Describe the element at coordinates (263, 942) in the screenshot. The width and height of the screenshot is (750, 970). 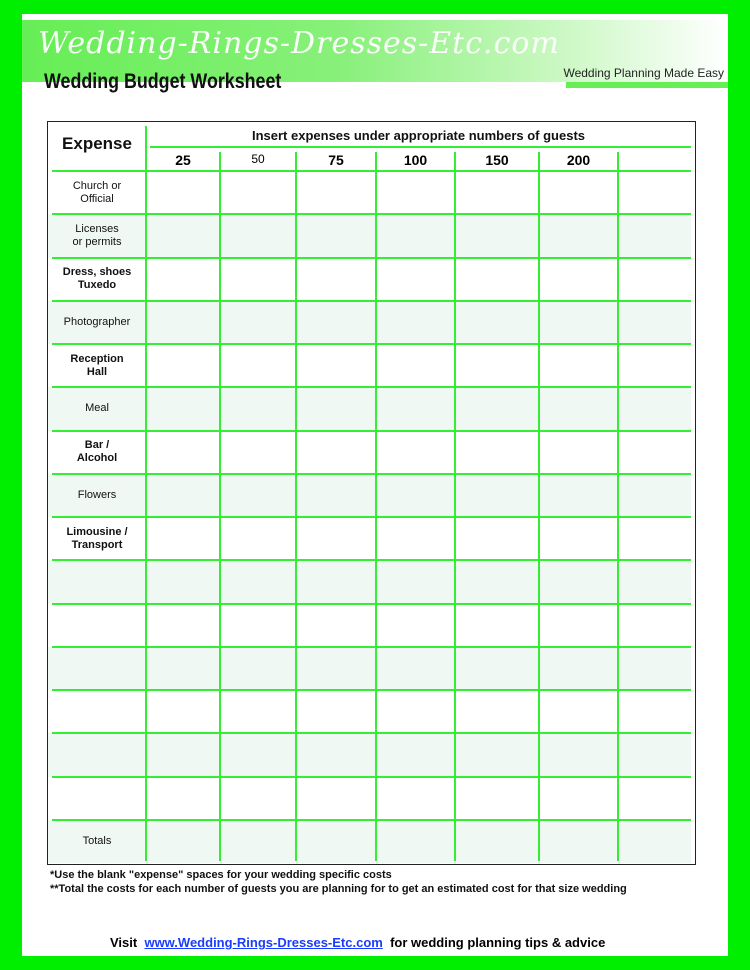
I see `website-link: www.Wedding-Rings-Dresses-Etc.com` at that location.